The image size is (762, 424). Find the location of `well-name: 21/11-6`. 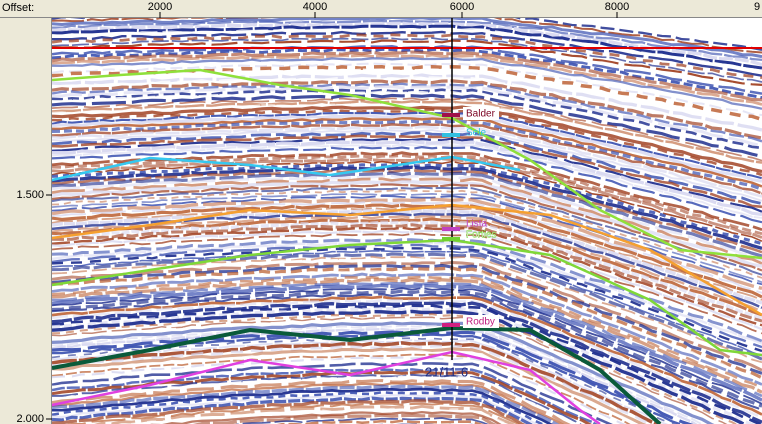

well-name: 21/11-6 is located at coordinates (446, 371).